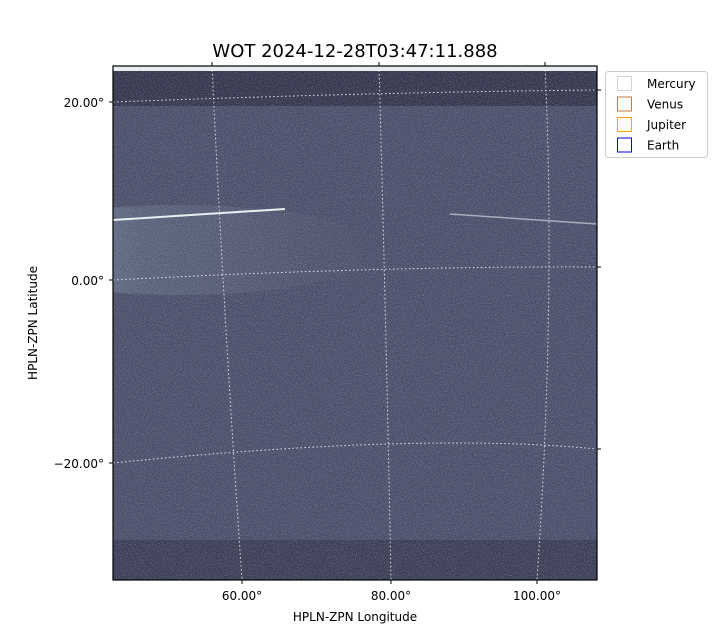 Image resolution: width=720 pixels, height=644 pixels. I want to click on y-tick-label: 20.00°, so click(84, 103).